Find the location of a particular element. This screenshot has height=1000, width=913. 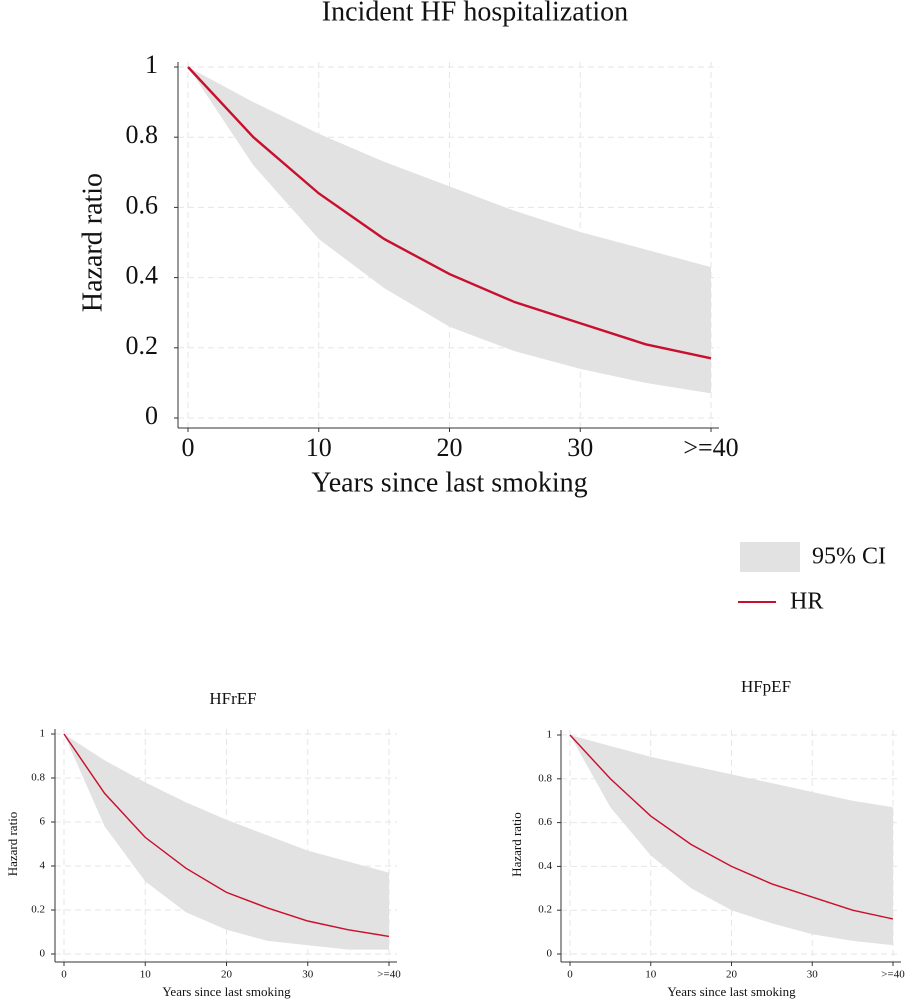

chart-title: HFrEF is located at coordinates (232, 698).